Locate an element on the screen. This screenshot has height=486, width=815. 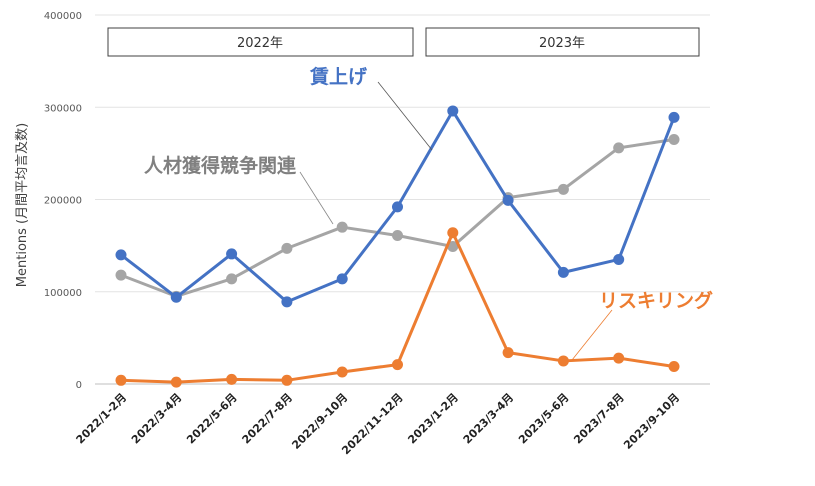
x-tick-label: 2023/7-8月 is located at coordinates (599, 419).